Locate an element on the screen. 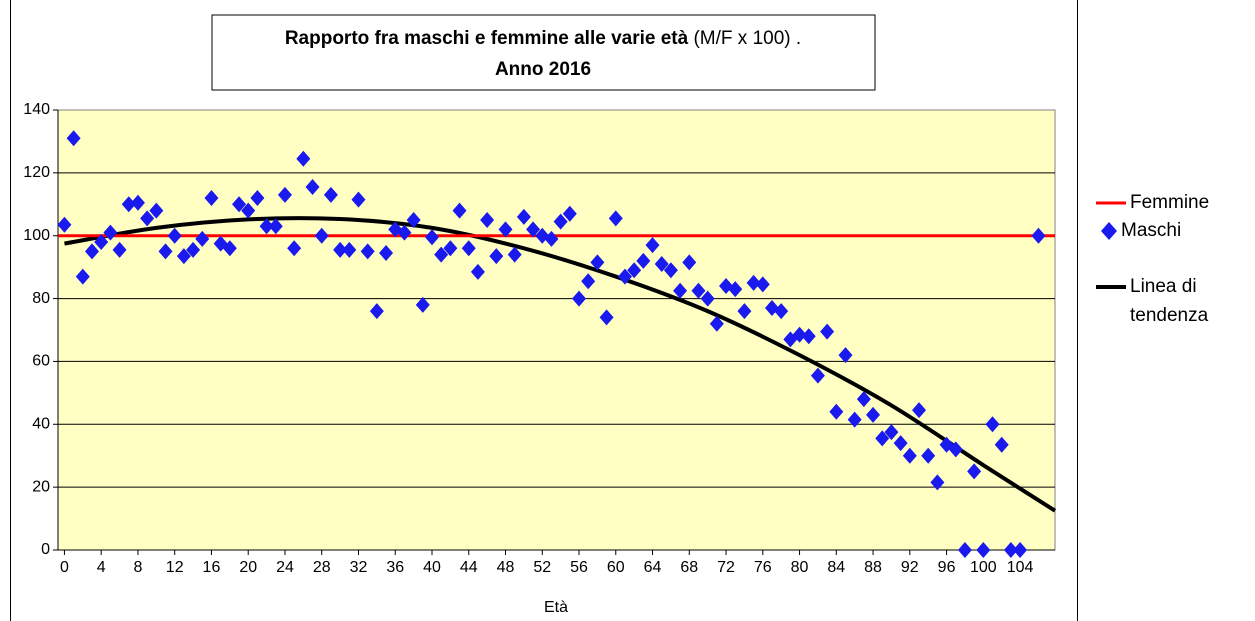 This screenshot has width=1255, height=621. legend-label: Maschi is located at coordinates (1151, 230).